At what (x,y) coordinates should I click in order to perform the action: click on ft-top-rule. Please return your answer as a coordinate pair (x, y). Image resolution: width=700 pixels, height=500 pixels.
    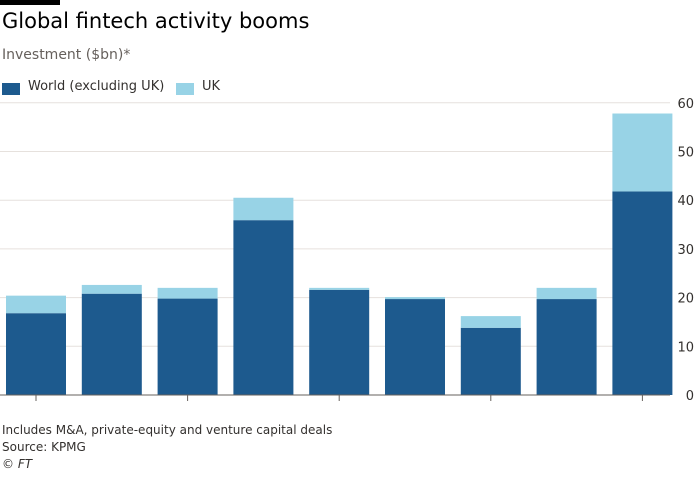
    Looking at the image, I should click on (30, 2).